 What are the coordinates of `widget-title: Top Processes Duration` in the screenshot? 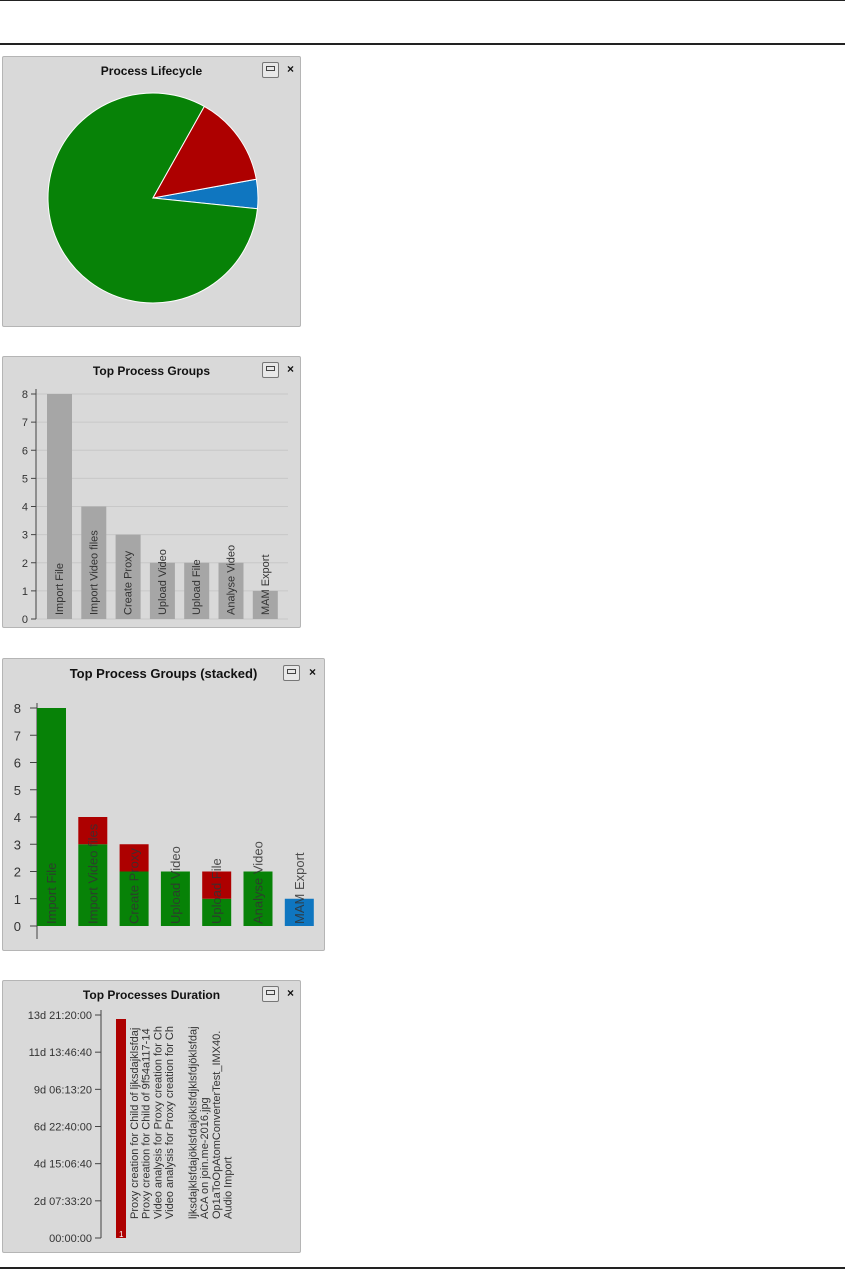 It's located at (151, 995).